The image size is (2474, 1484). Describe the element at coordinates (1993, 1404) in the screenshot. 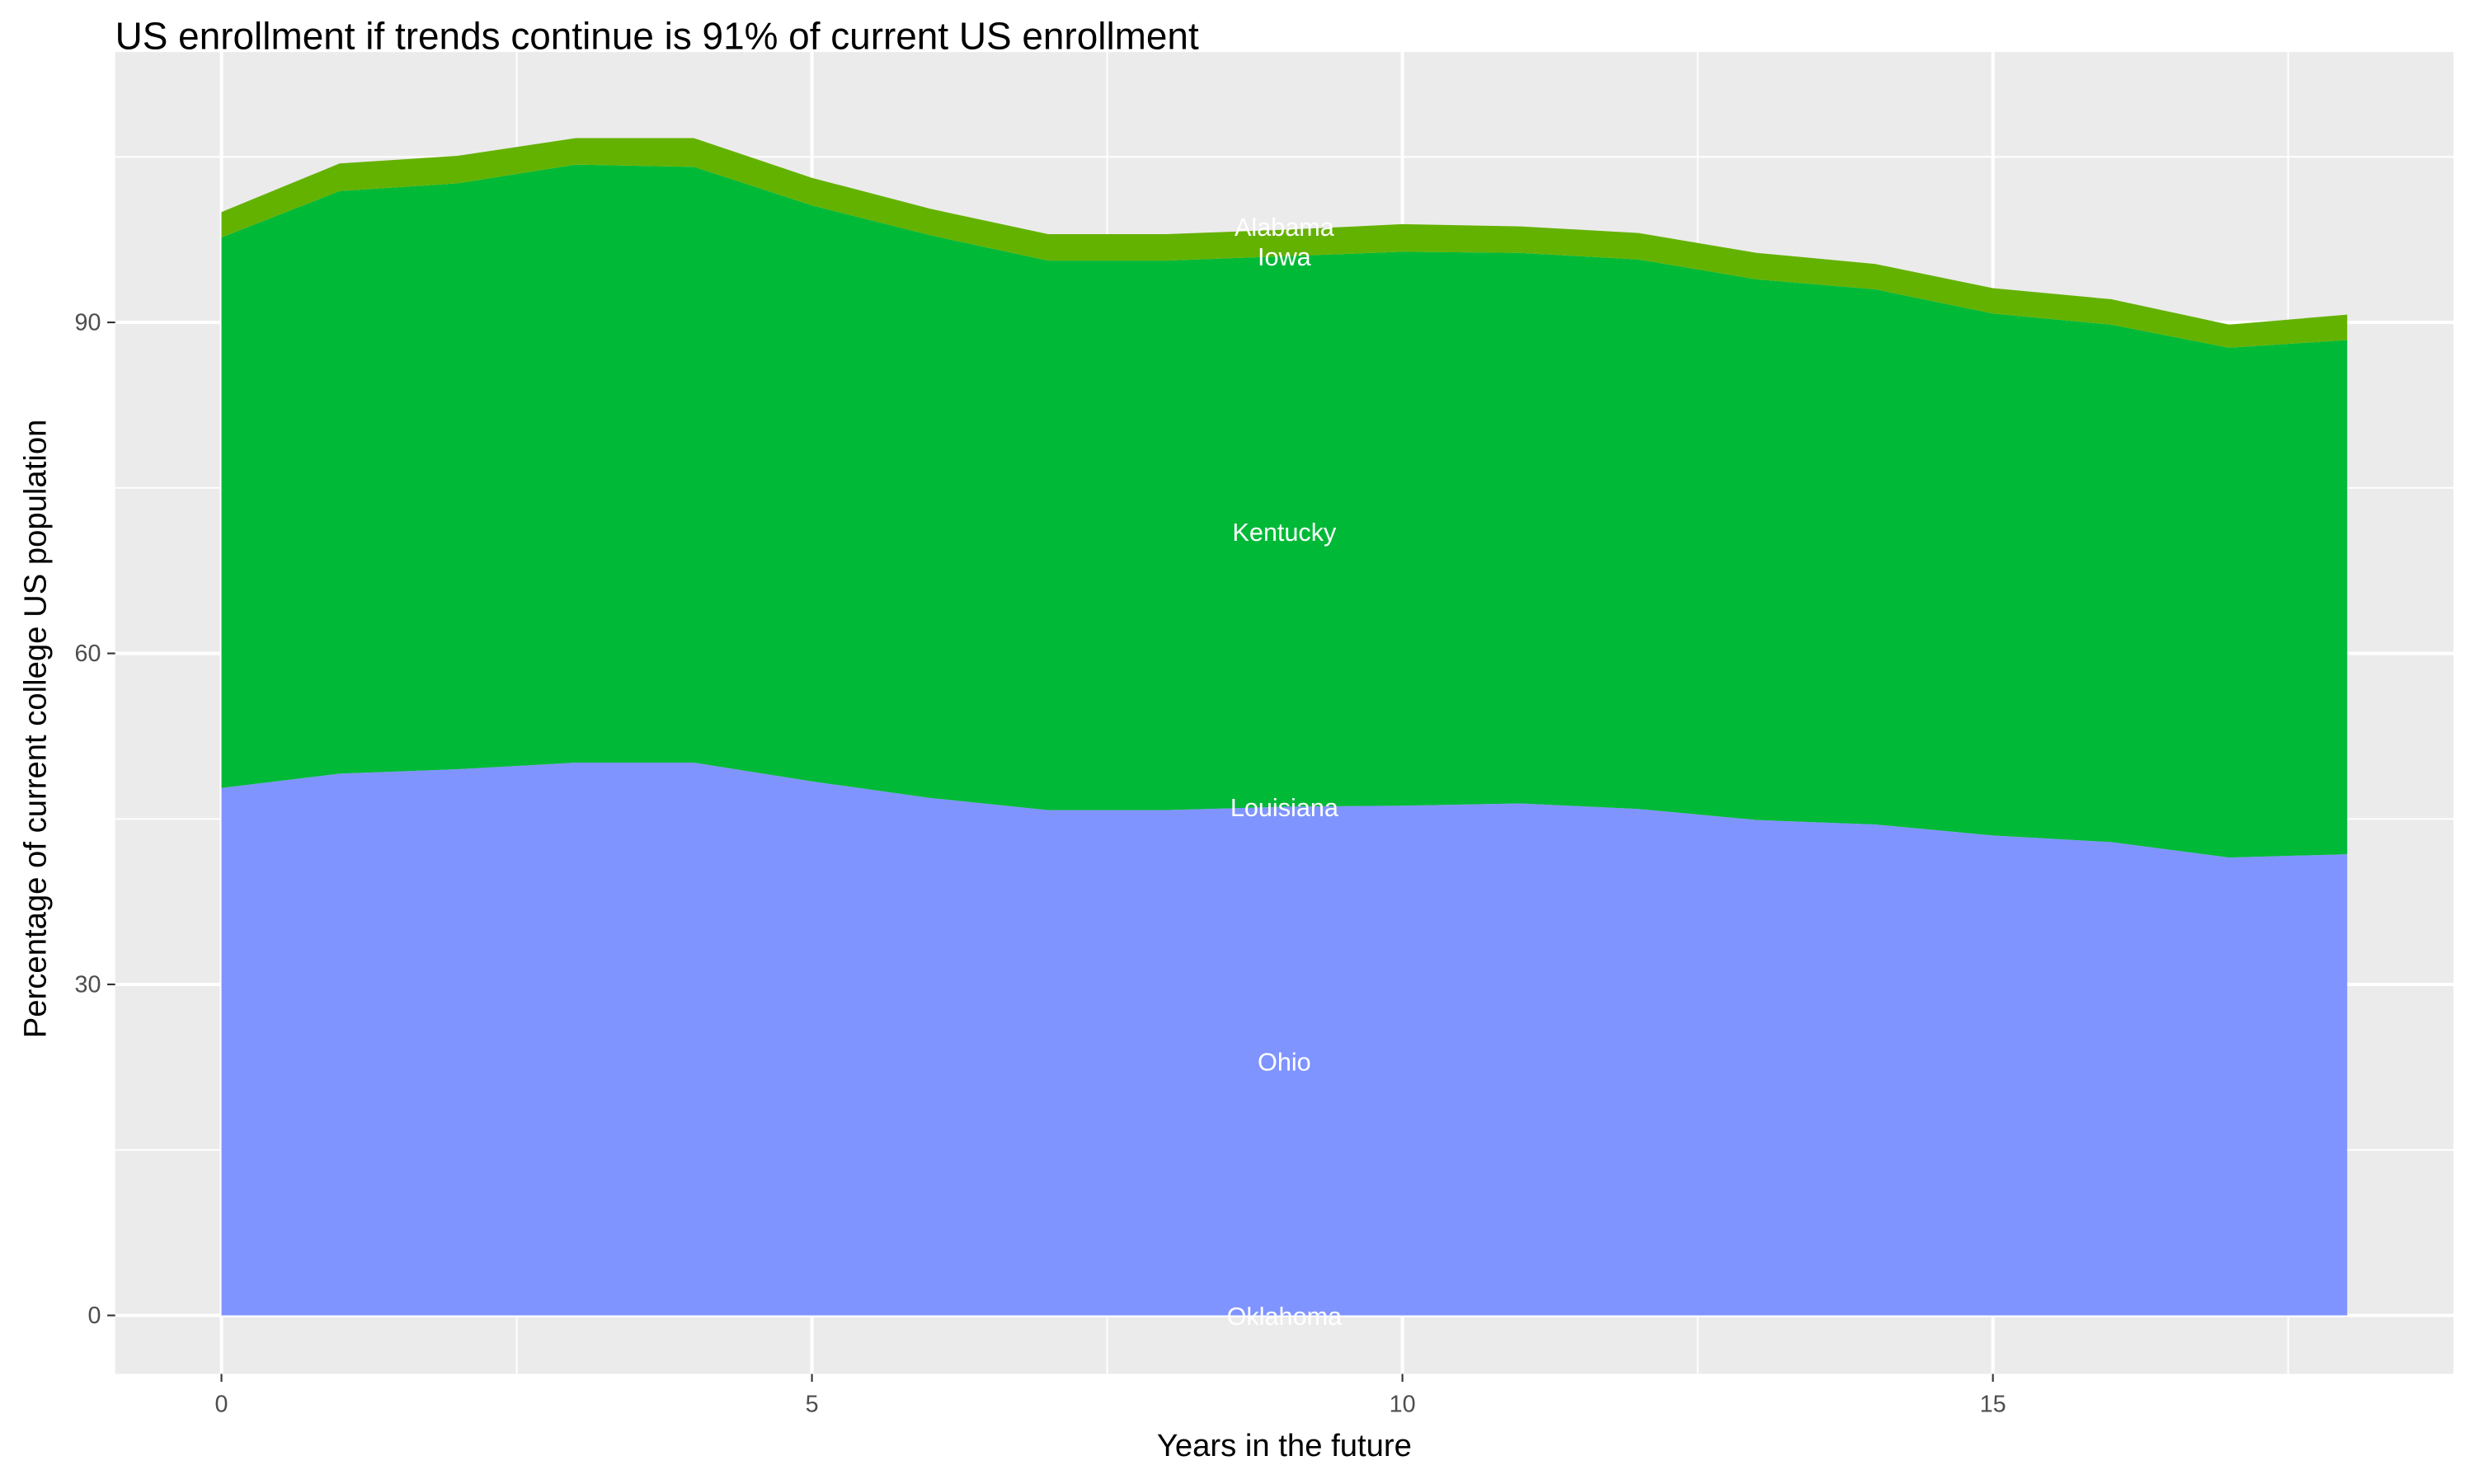

I see `x-tick-label: 15` at that location.